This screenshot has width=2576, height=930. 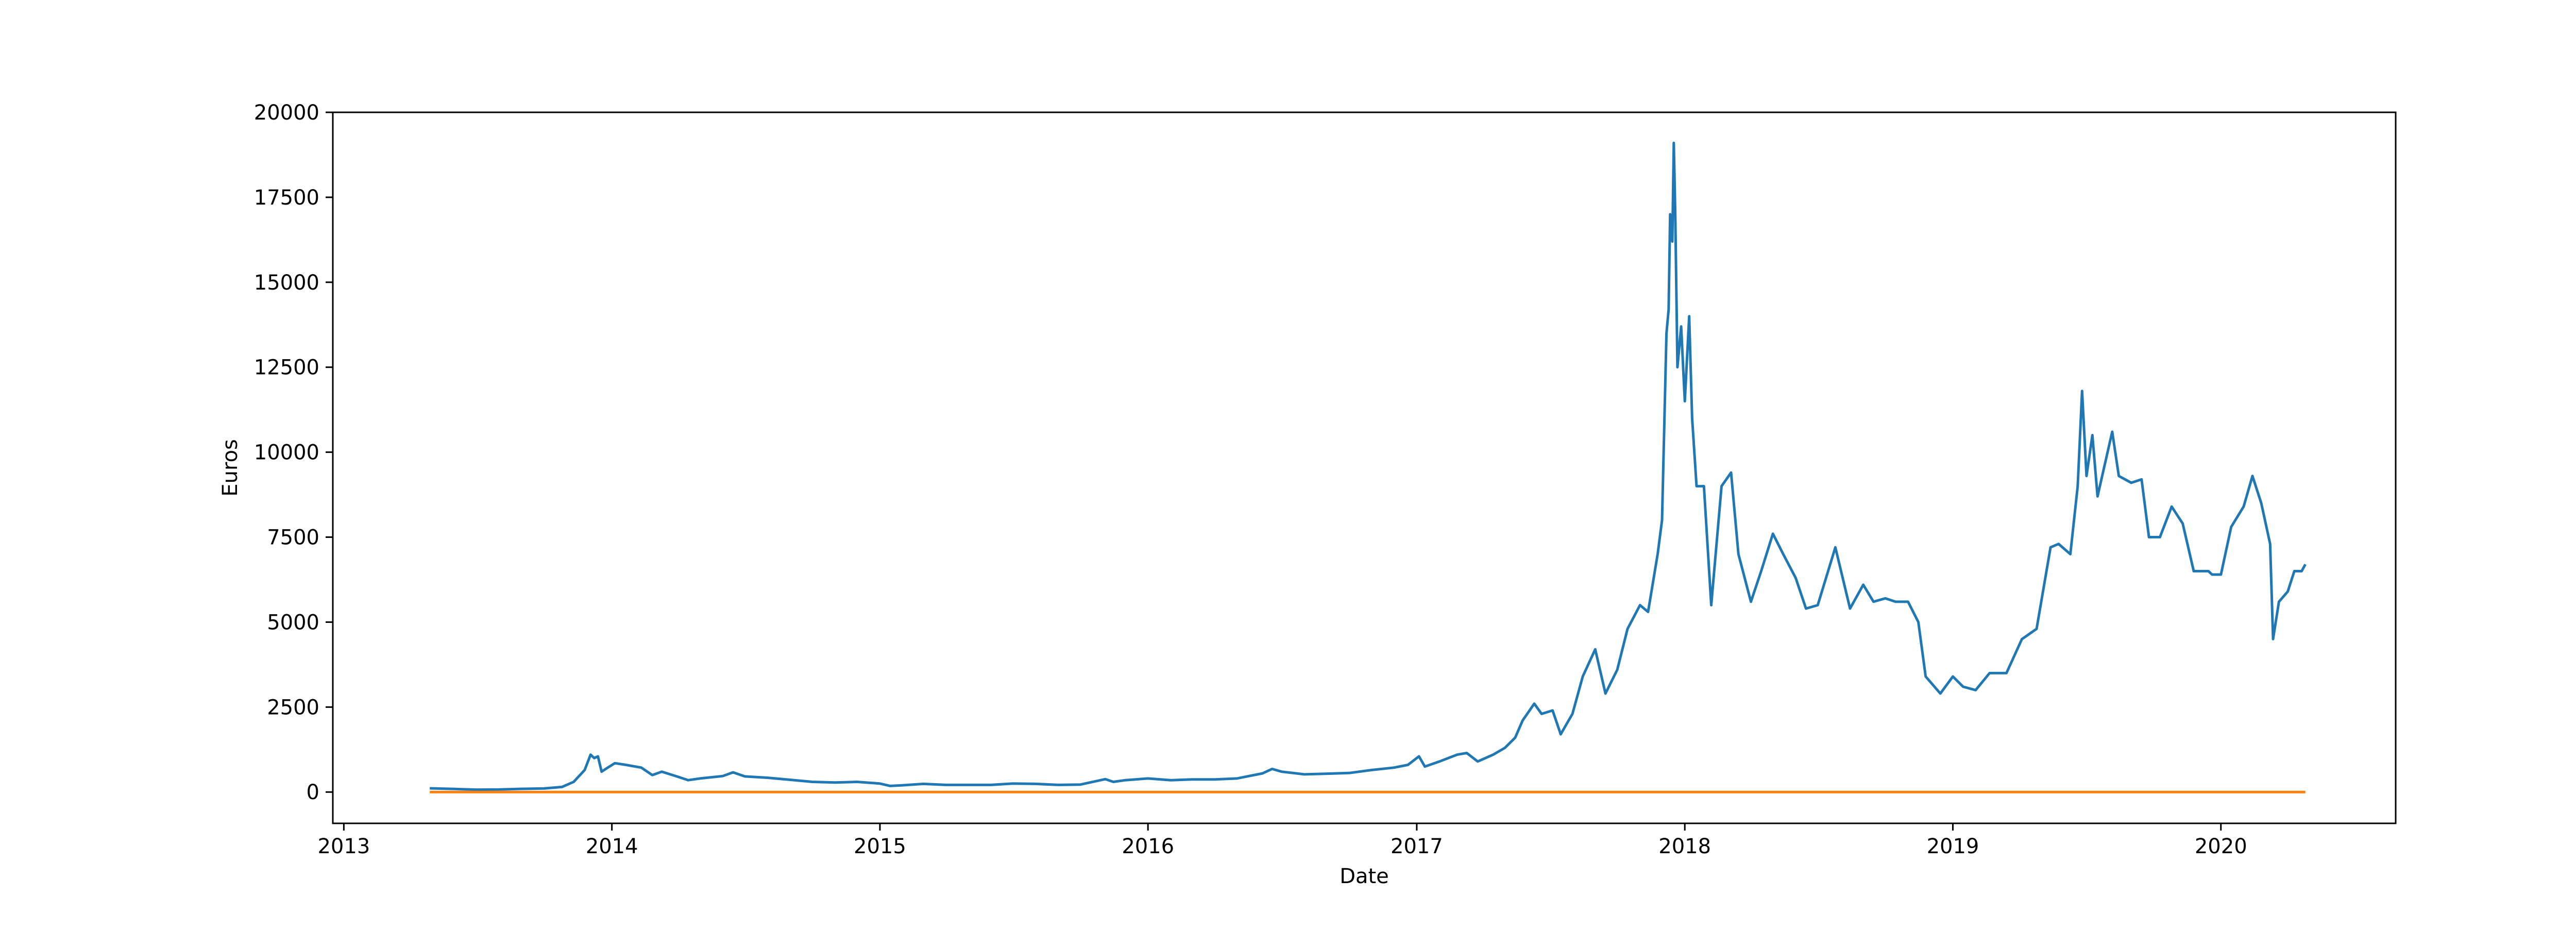 What do you see at coordinates (1684, 846) in the screenshot?
I see `x-tick-label: 2018` at bounding box center [1684, 846].